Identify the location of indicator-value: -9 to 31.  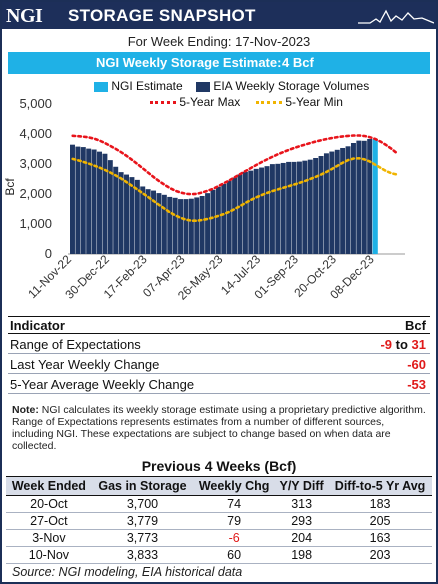
(403, 344).